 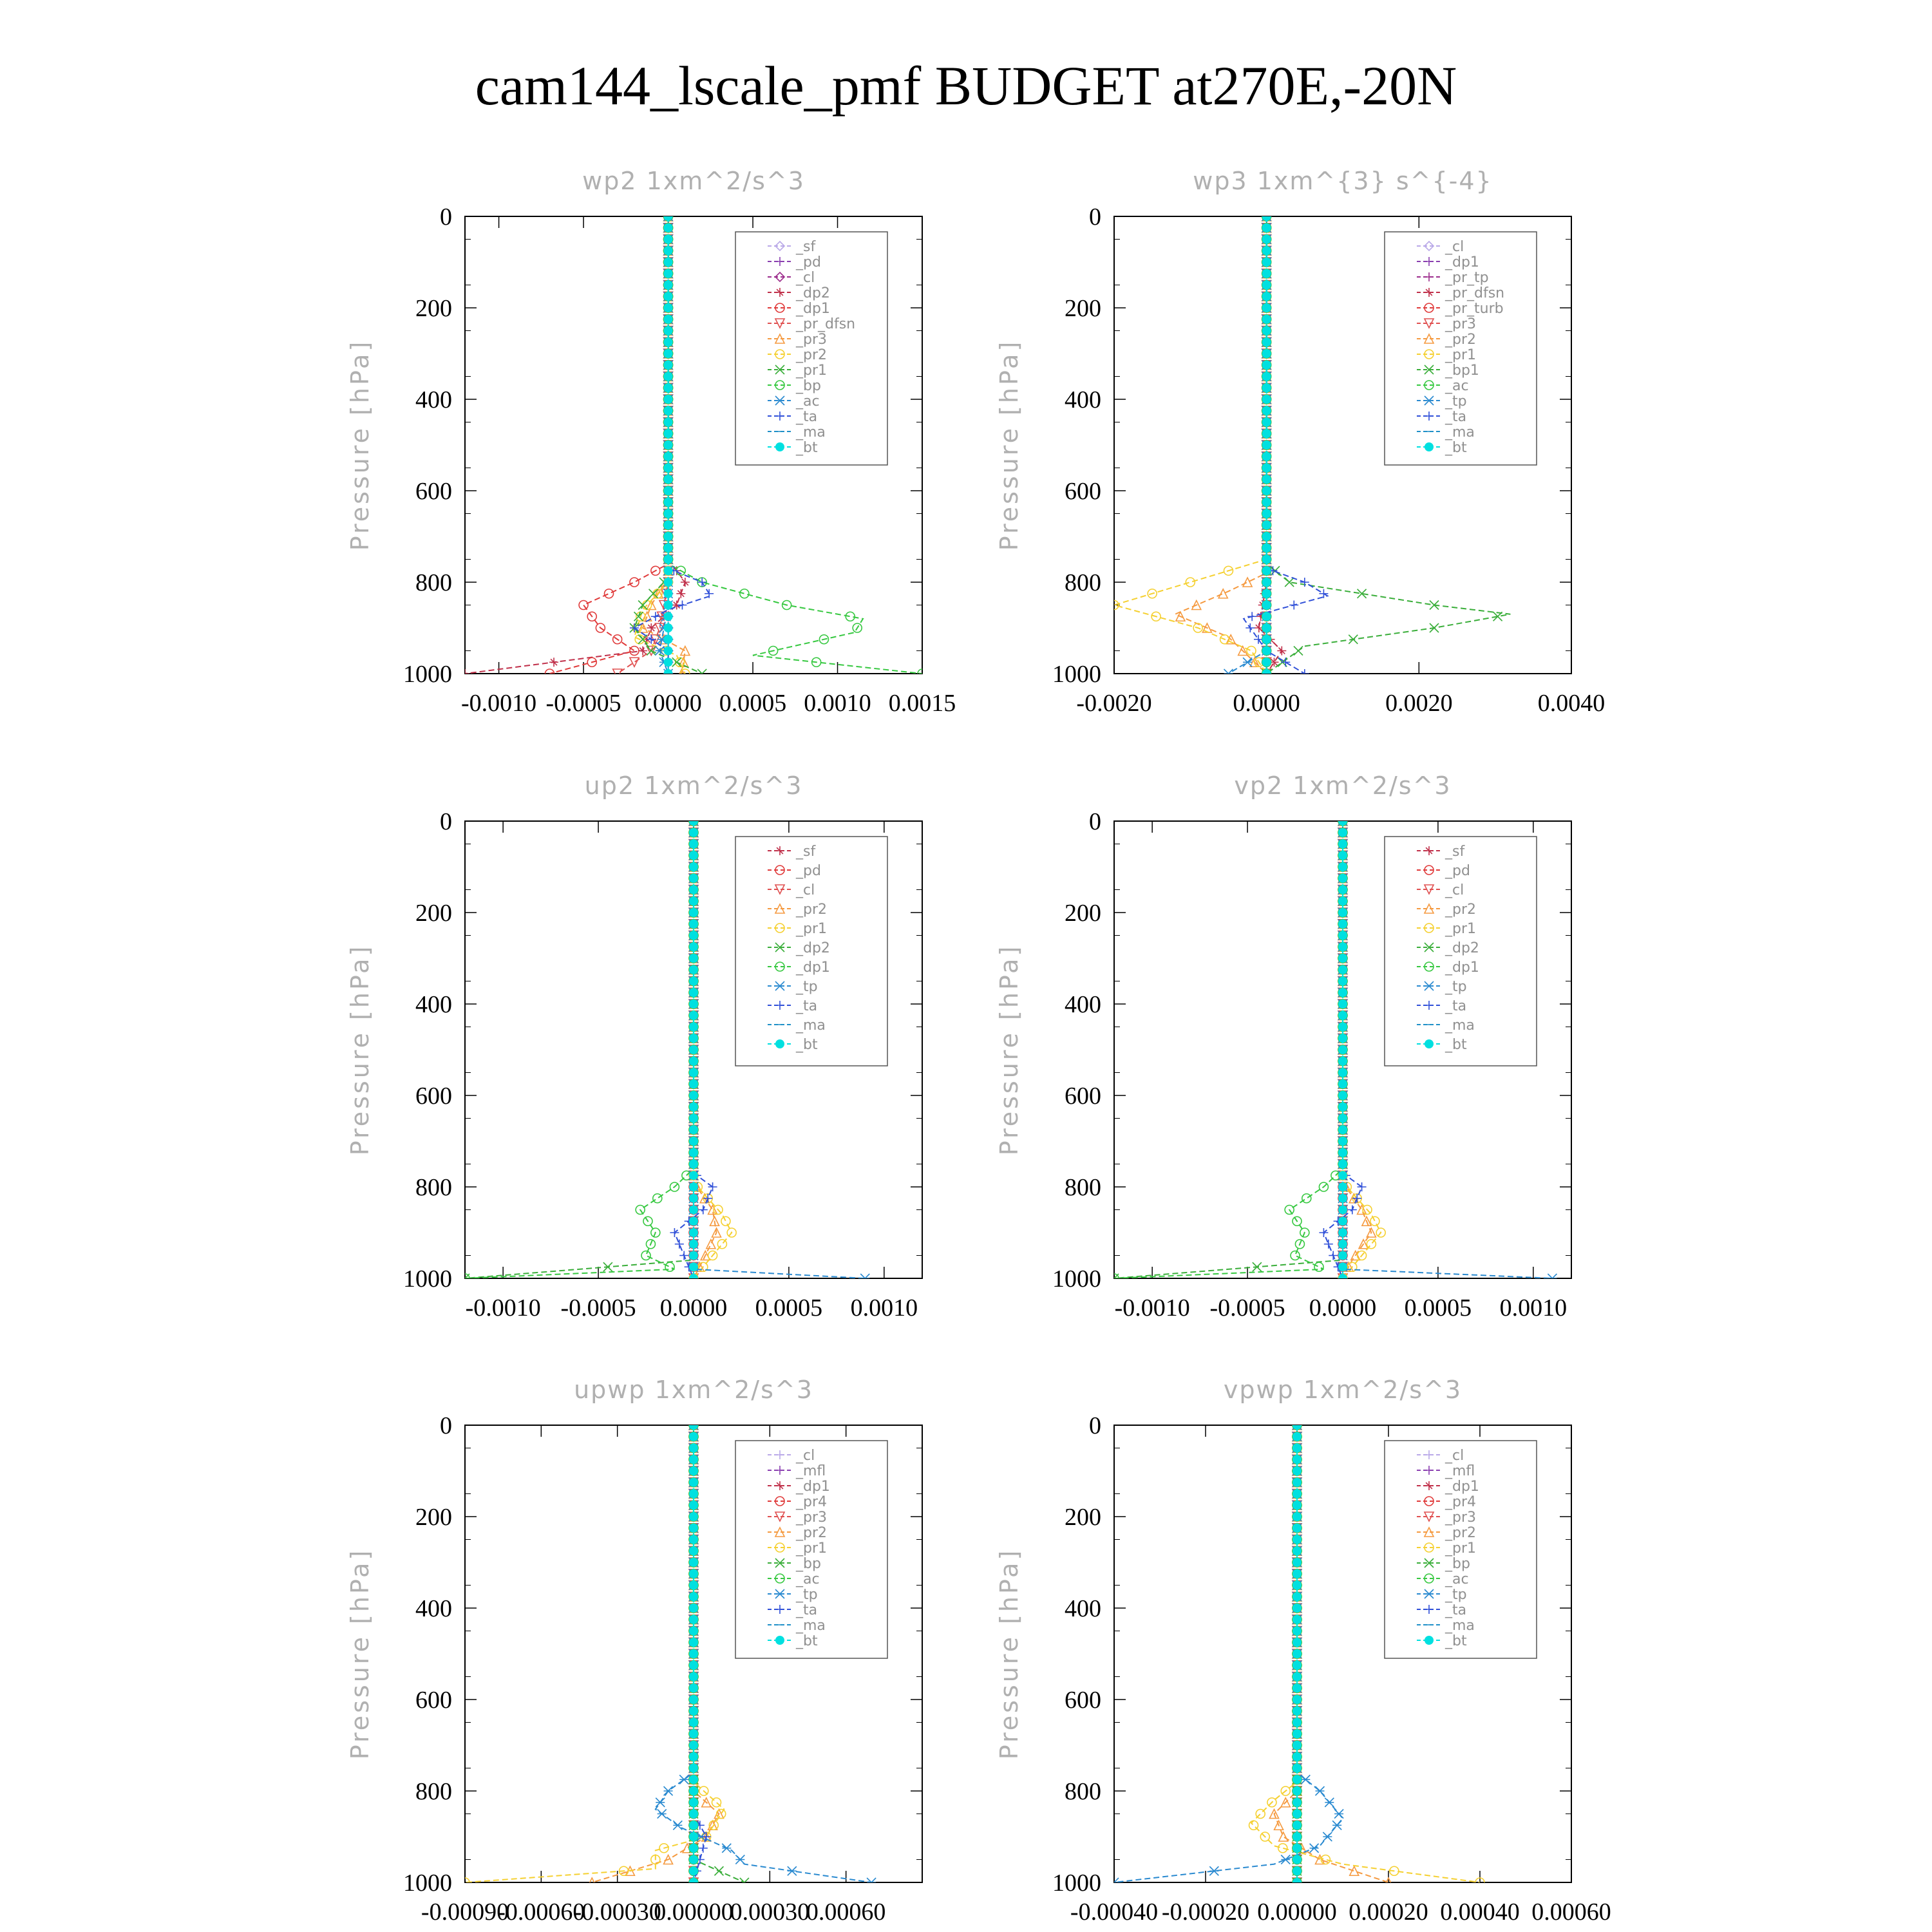 What do you see at coordinates (1443, 386) in the screenshot?
I see `legend-entry: _ac` at bounding box center [1443, 386].